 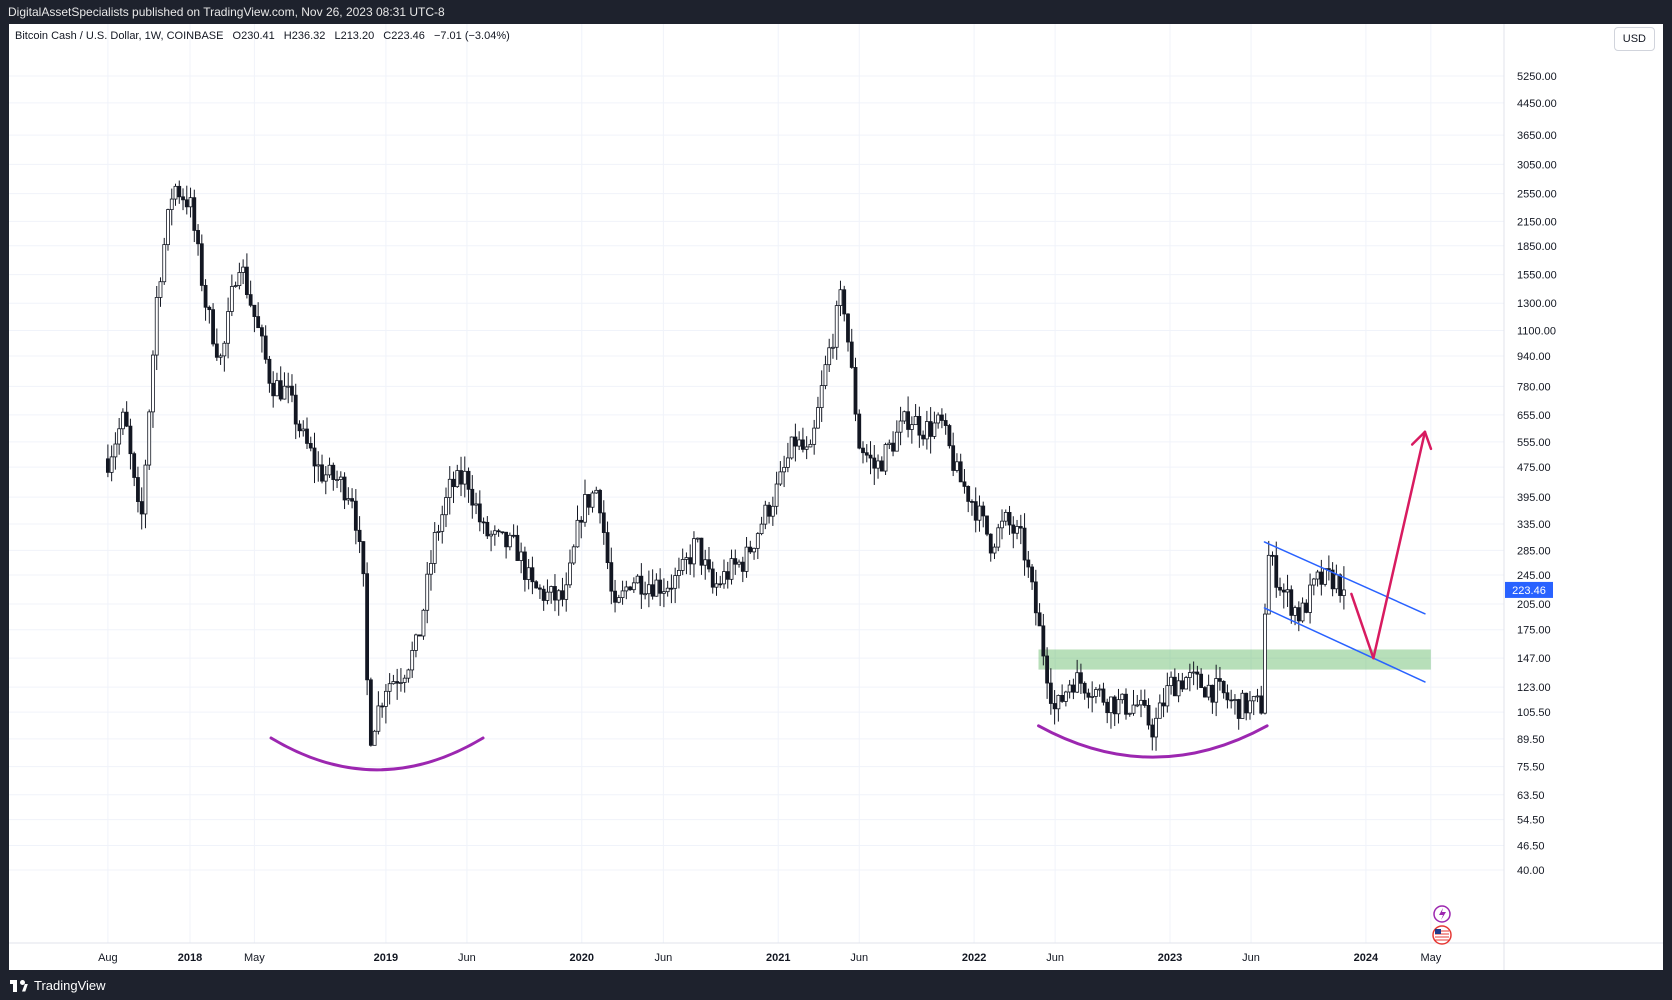 I want to click on y-tick-label: 54.50, so click(x=1531, y=821).